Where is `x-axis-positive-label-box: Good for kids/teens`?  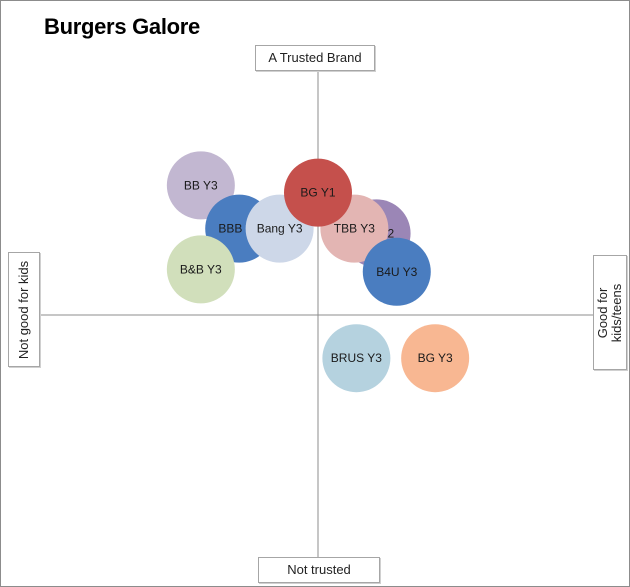
x-axis-positive-label-box: Good for kids/teens is located at coordinates (610, 312).